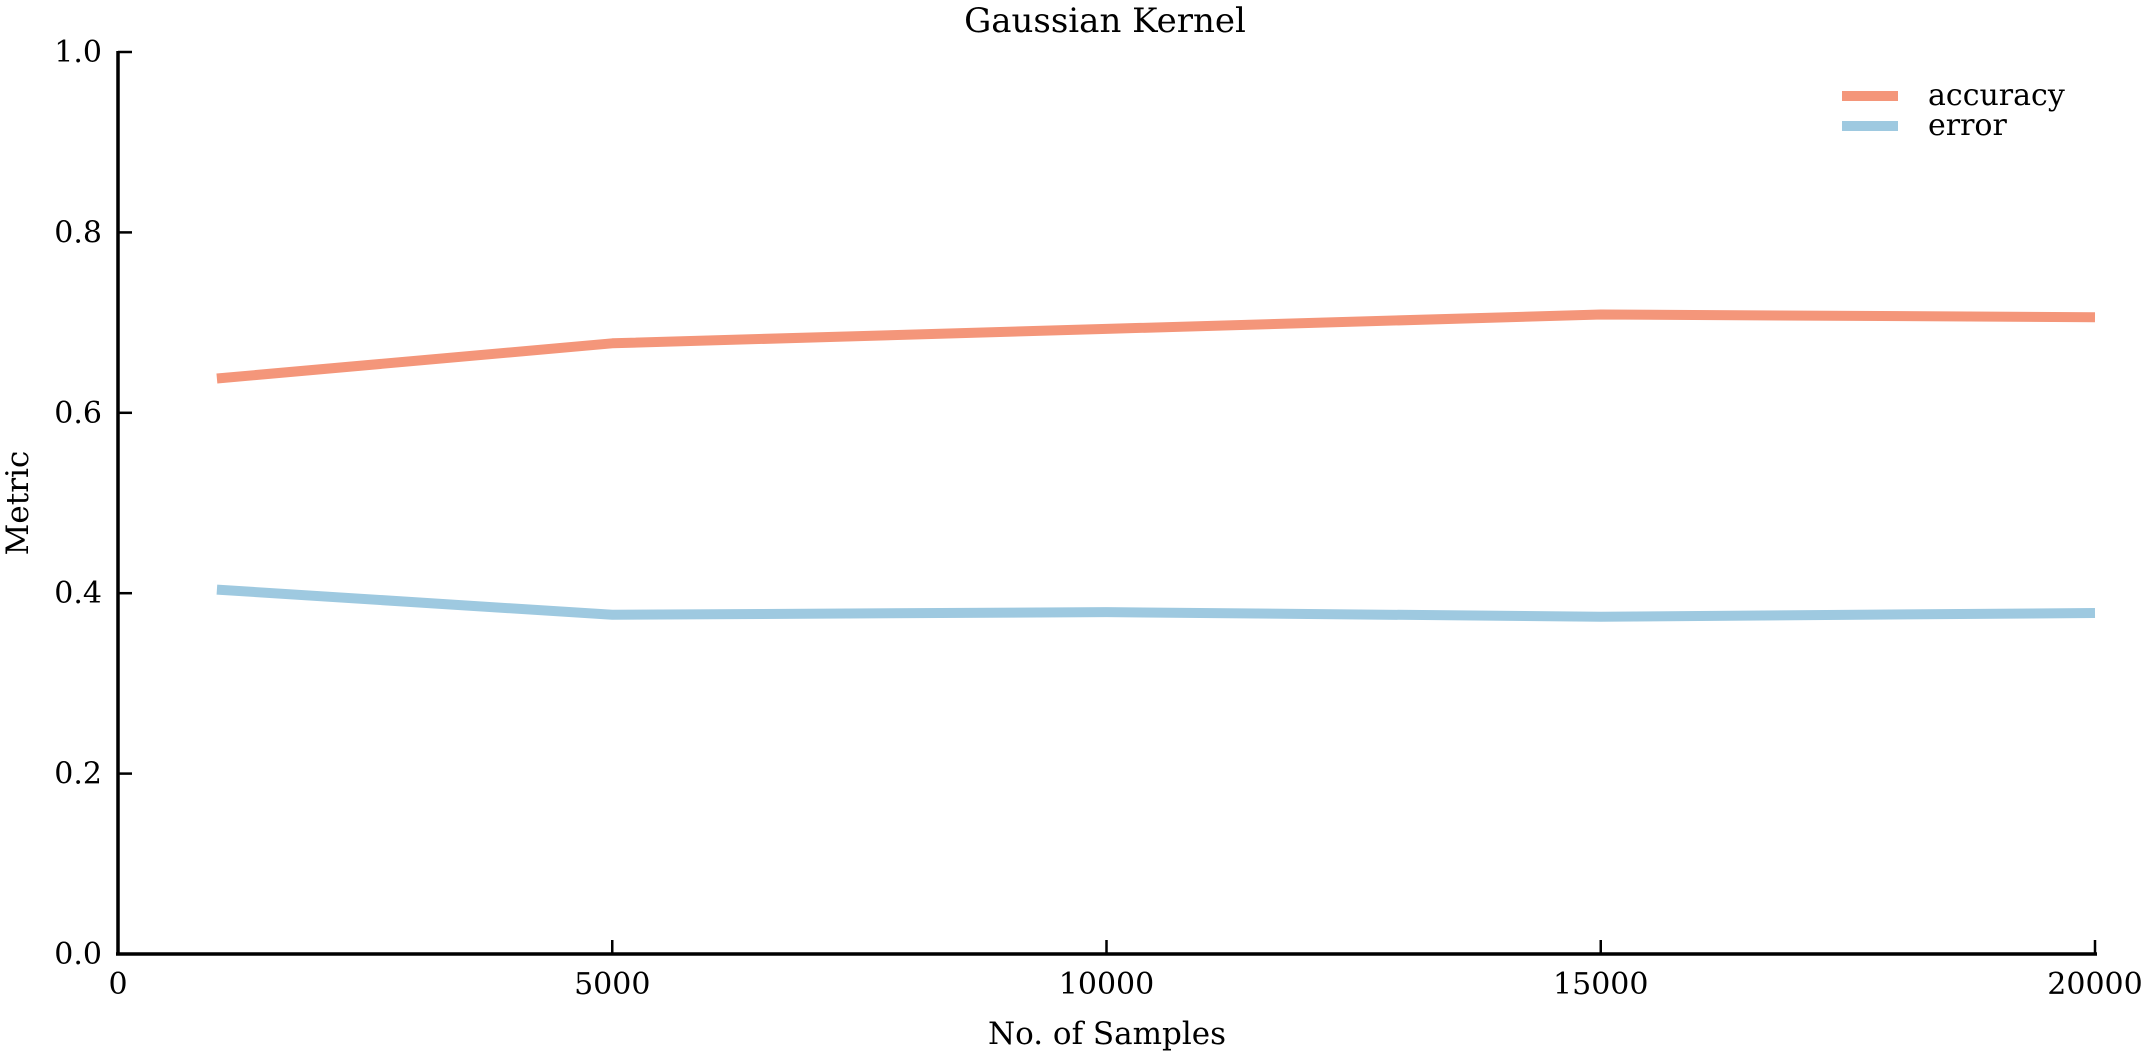 This screenshot has width=2144, height=1057. What do you see at coordinates (1156, 603) in the screenshot?
I see `series-line-error` at bounding box center [1156, 603].